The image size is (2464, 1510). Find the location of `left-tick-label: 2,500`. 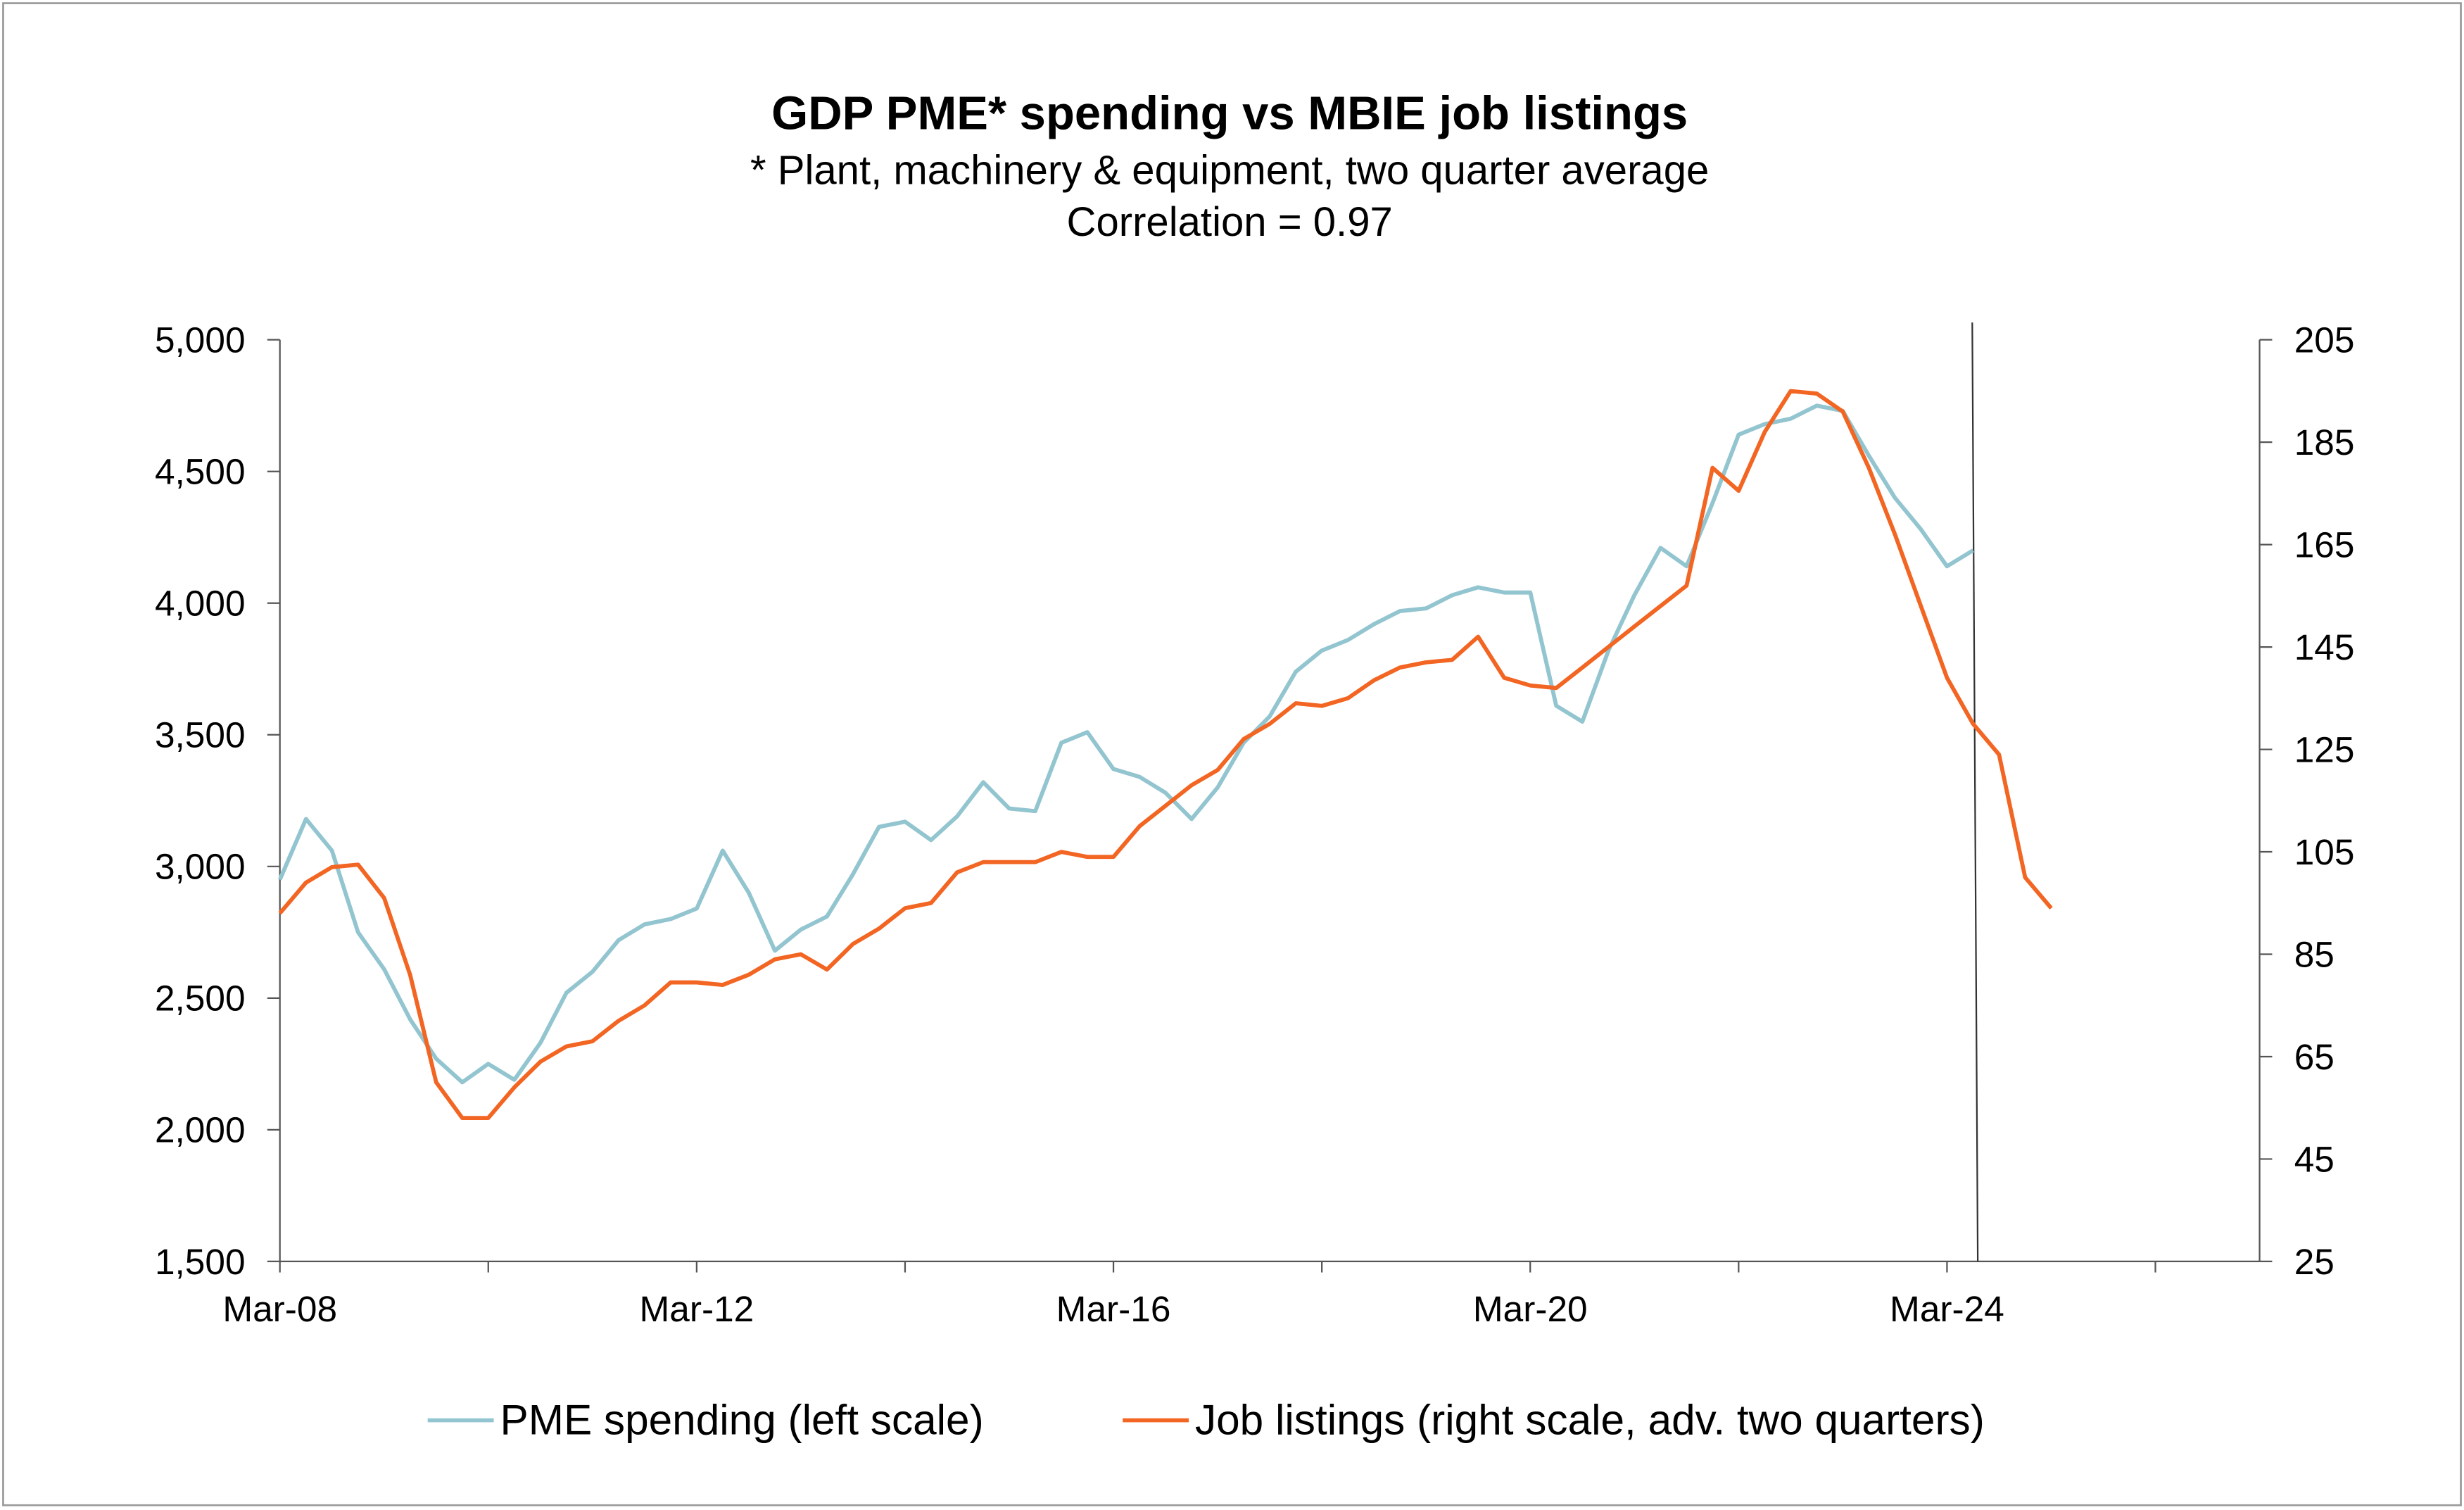

left-tick-label: 2,500 is located at coordinates (200, 998).